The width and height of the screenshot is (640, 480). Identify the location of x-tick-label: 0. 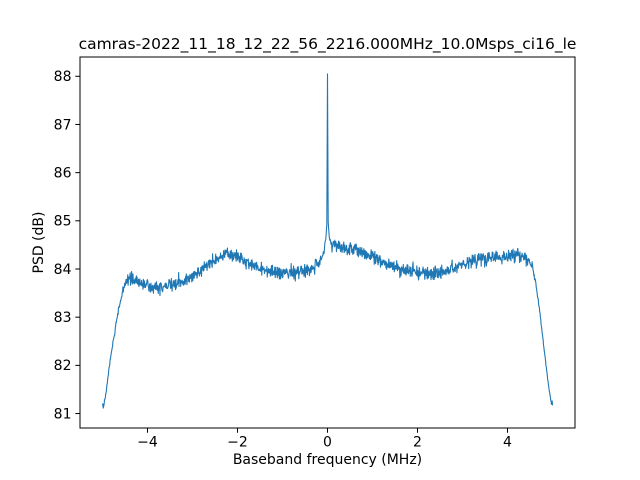
(327, 443).